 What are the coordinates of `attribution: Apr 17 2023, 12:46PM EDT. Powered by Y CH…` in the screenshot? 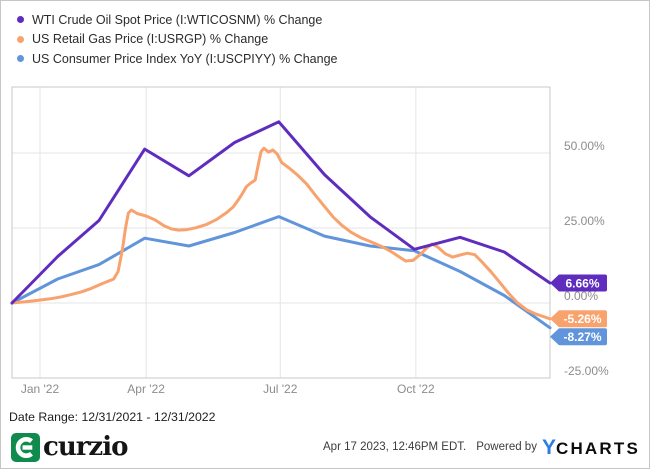 It's located at (481, 447).